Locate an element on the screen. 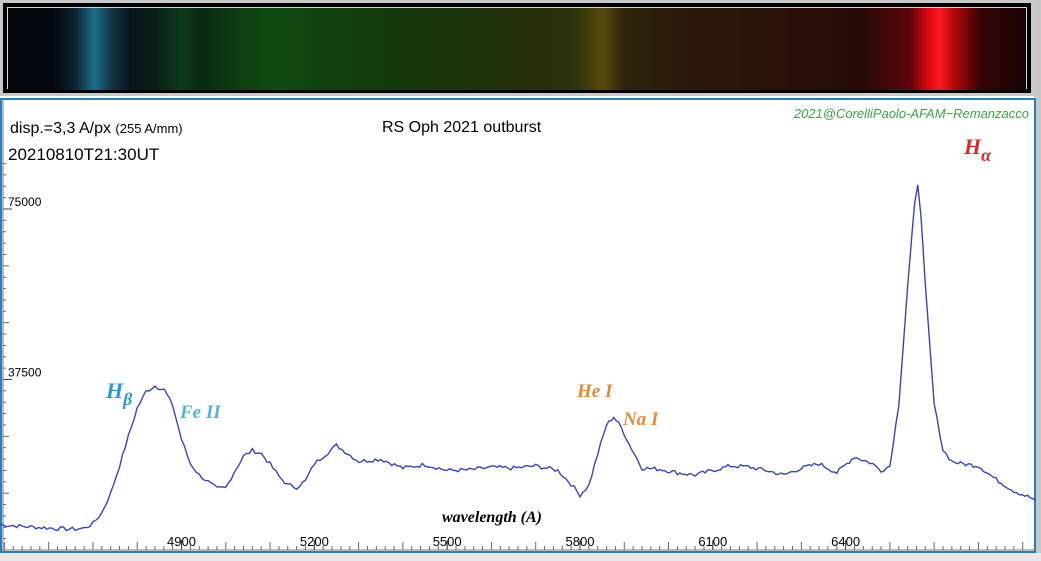 The width and height of the screenshot is (1041, 561). annotation-fe-ii: Fe II is located at coordinates (200, 412).